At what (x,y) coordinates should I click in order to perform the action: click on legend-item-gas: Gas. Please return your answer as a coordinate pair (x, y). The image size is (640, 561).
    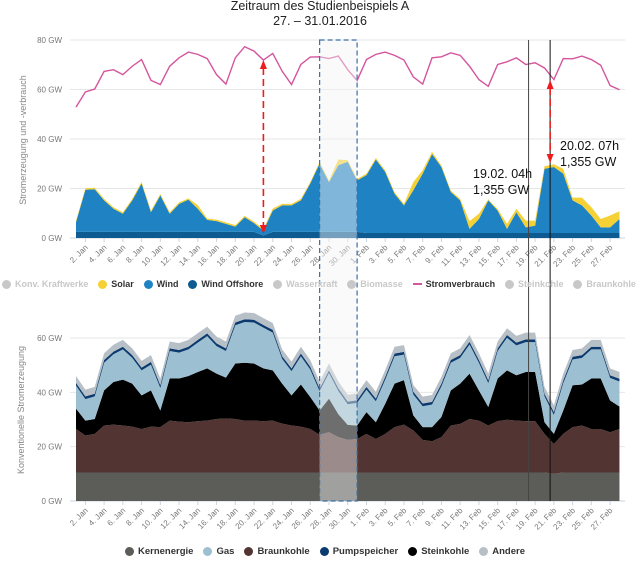
    Looking at the image, I should click on (218, 551).